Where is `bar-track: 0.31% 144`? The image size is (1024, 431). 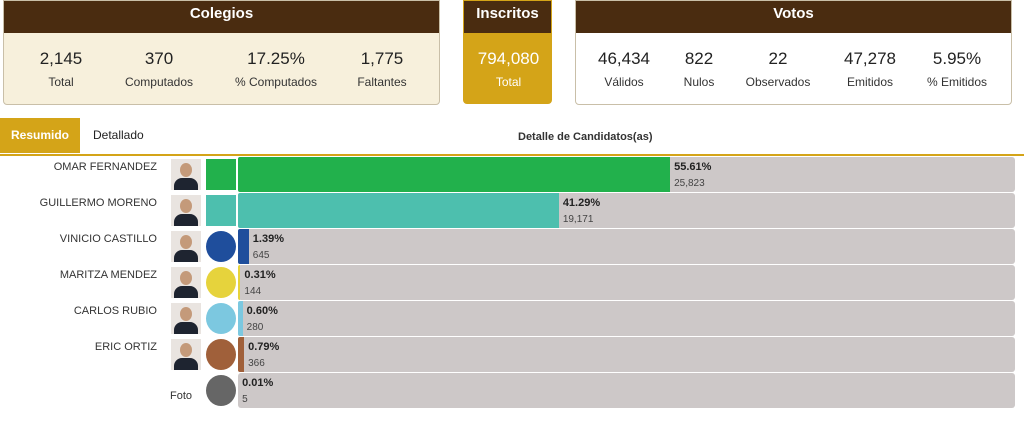
bar-track: 0.31% 144 is located at coordinates (626, 282).